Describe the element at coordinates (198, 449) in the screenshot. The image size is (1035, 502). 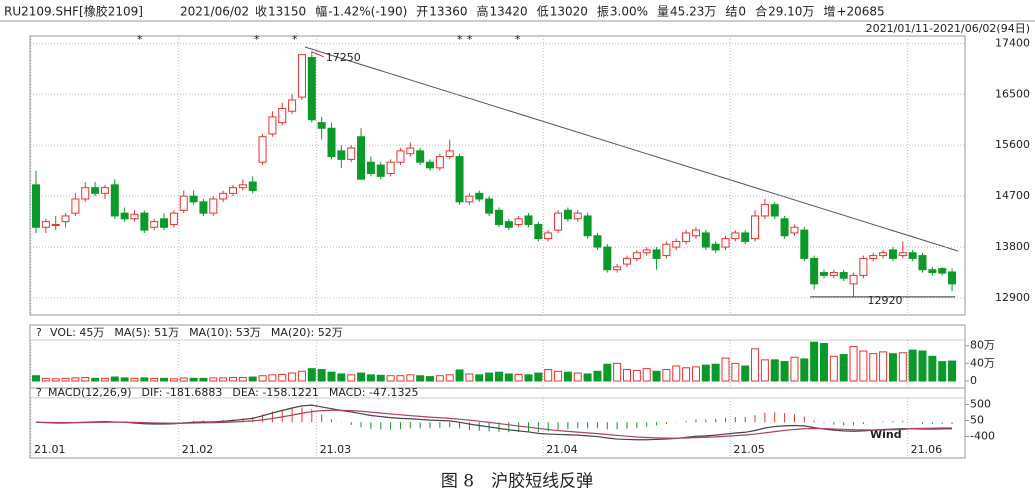
I see `x-tick-label: 21.02` at that location.